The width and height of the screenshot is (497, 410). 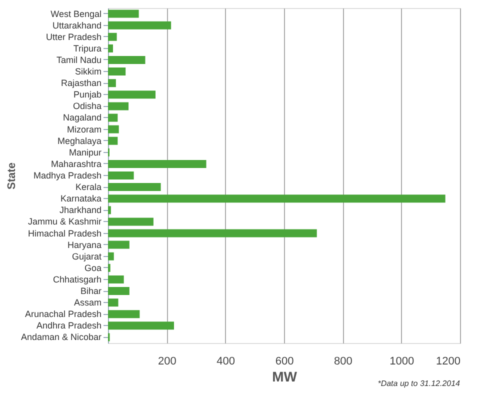 I want to click on y-tick-label: Rajasthan, so click(x=81, y=83).